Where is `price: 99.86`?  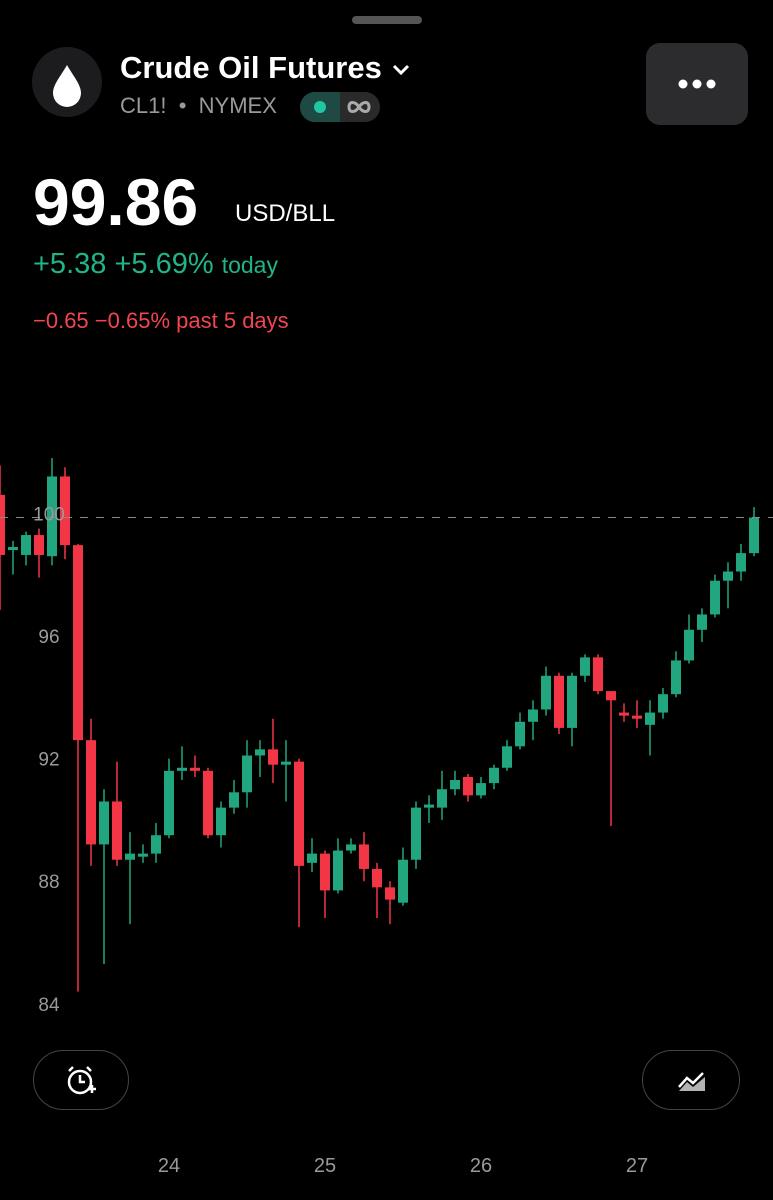 price: 99.86 is located at coordinates (116, 202).